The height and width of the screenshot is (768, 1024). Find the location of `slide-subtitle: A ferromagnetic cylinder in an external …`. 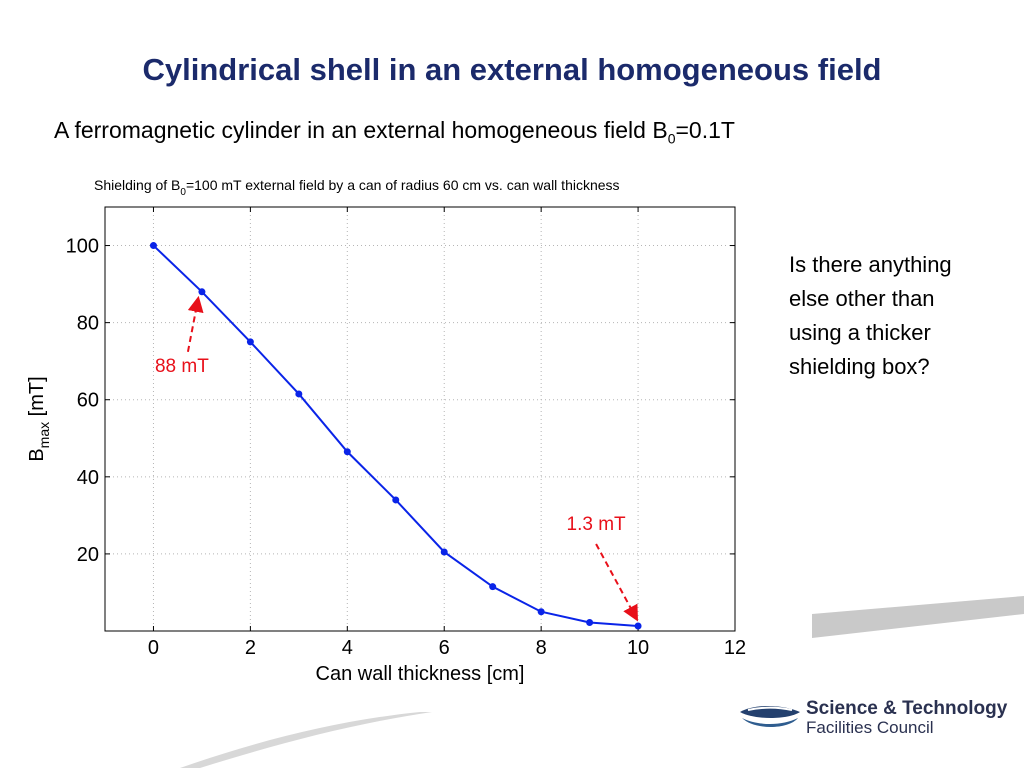

slide-subtitle: A ferromagnetic cylinder in an external … is located at coordinates (394, 132).